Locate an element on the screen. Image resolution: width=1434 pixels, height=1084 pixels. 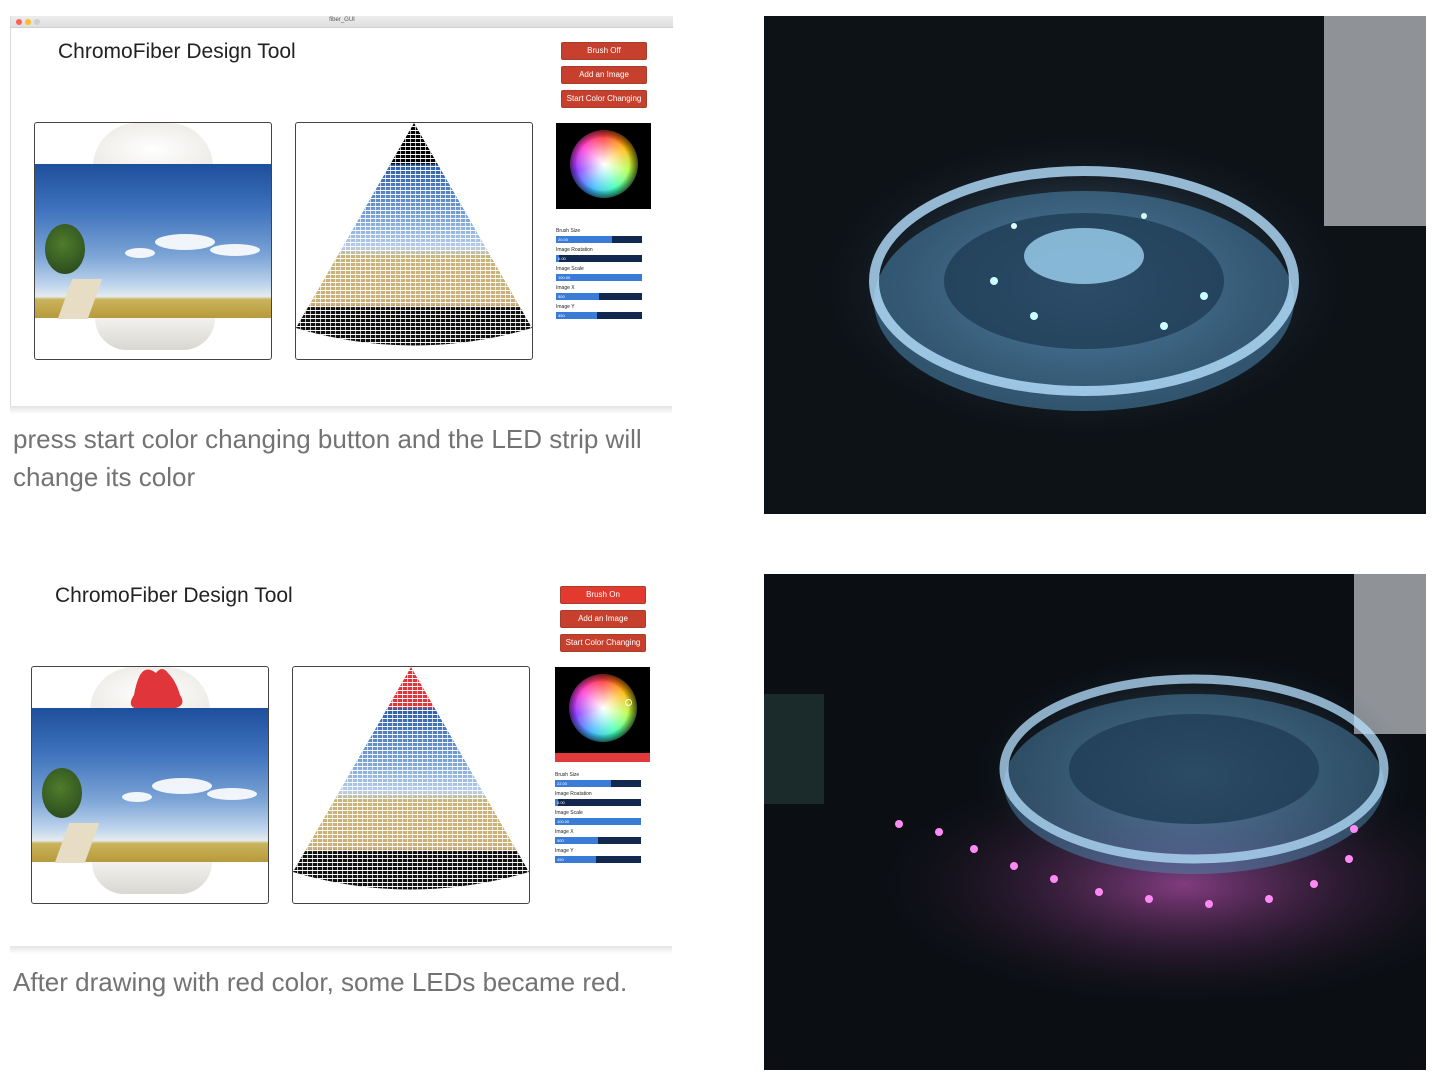
brush-size-slider: 22.00 is located at coordinates (598, 783).